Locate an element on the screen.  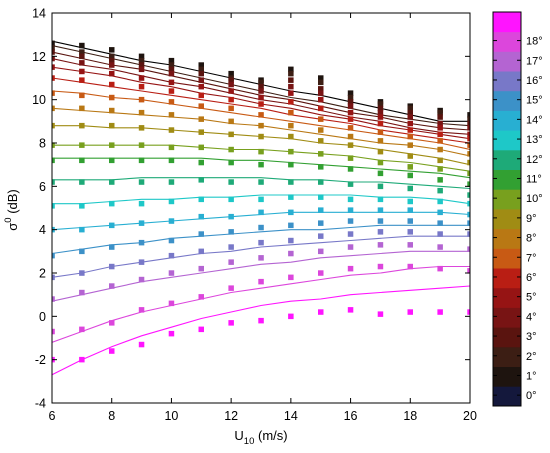
y-tick-label: 10 is located at coordinates (39, 100).